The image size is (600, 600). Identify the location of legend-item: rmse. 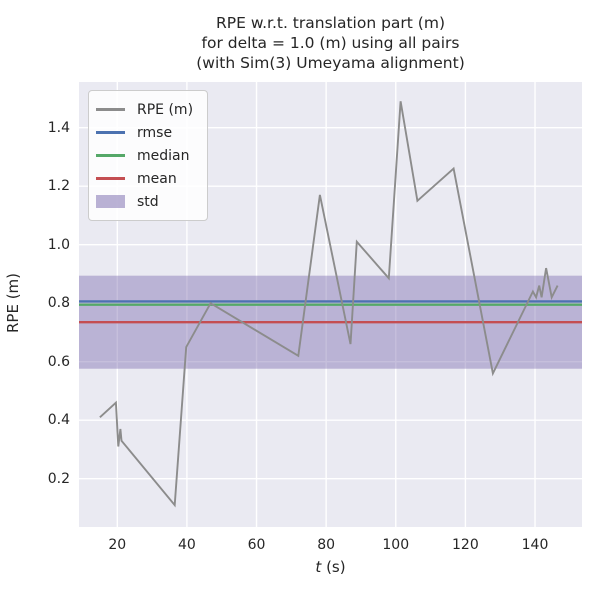
(144, 132).